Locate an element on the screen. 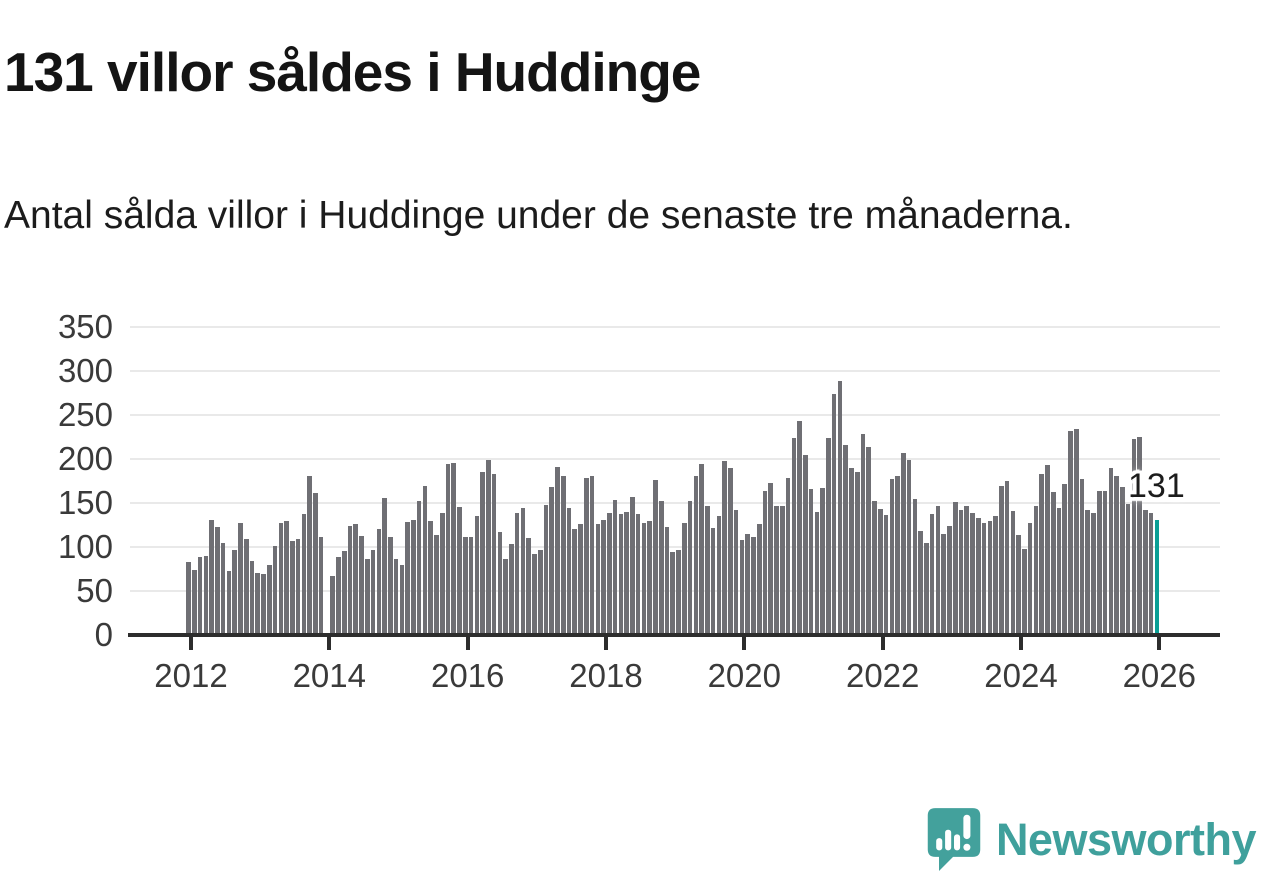  y-axis-tick-label: 100 is located at coordinates (85, 547).